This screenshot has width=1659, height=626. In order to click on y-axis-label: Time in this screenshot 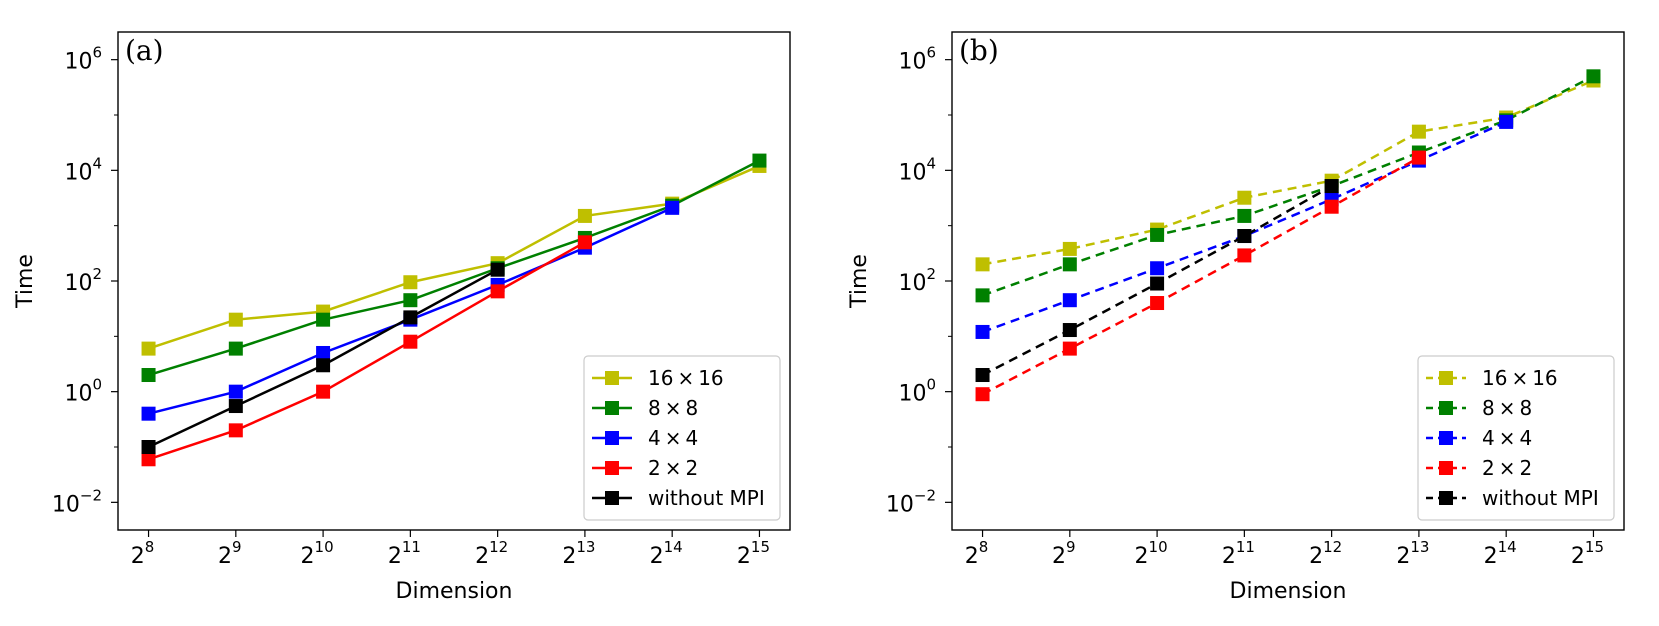, I will do `click(859, 281)`.